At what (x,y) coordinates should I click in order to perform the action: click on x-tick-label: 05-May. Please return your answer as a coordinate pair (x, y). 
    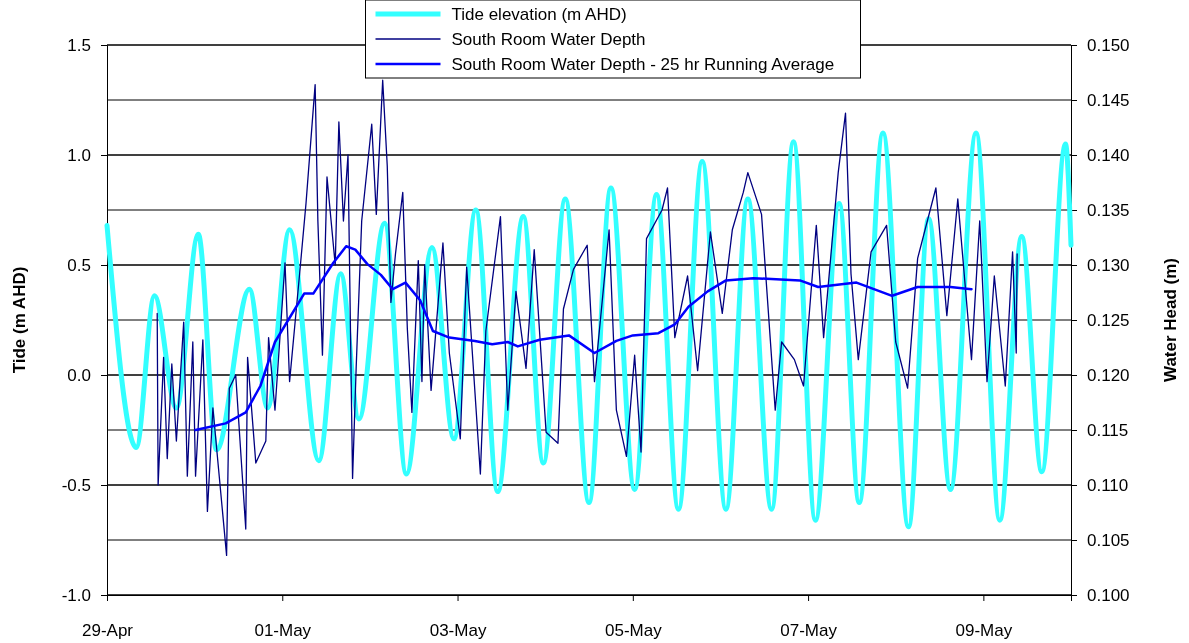
    Looking at the image, I should click on (633, 631).